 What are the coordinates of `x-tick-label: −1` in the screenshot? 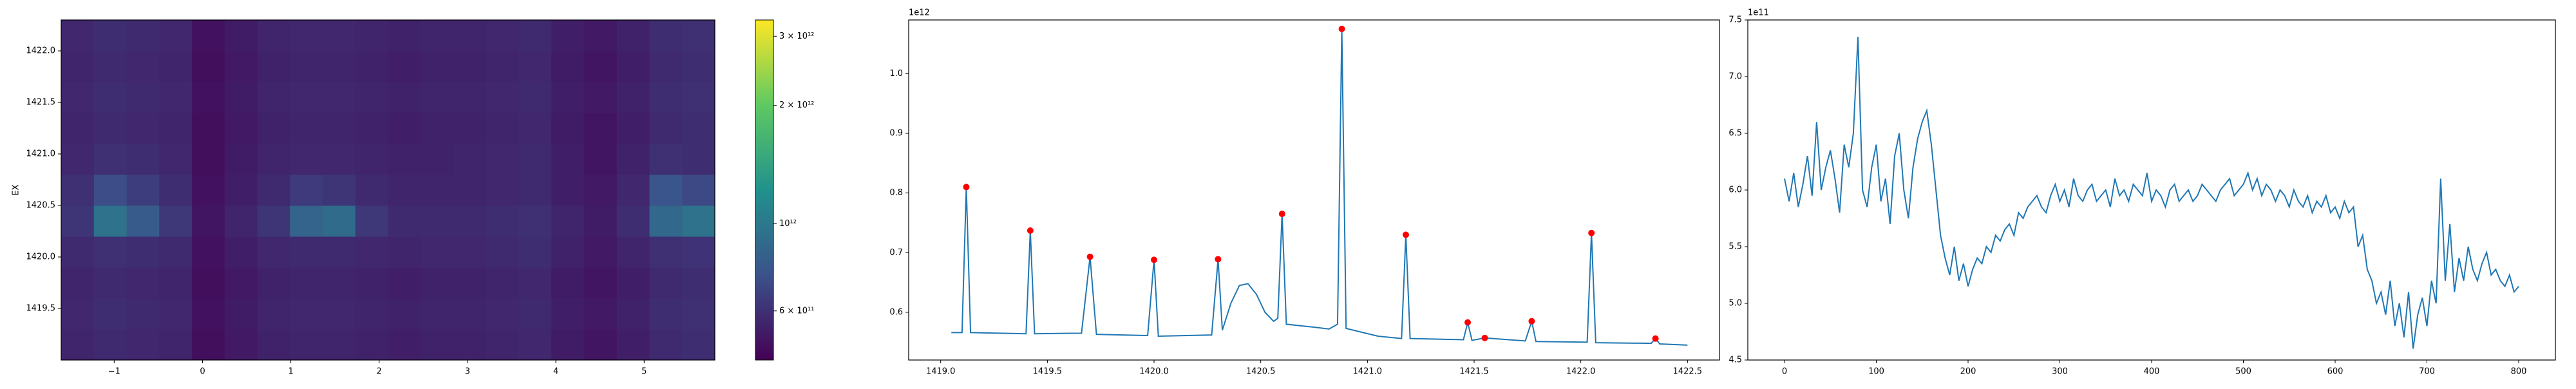 It's located at (114, 372).